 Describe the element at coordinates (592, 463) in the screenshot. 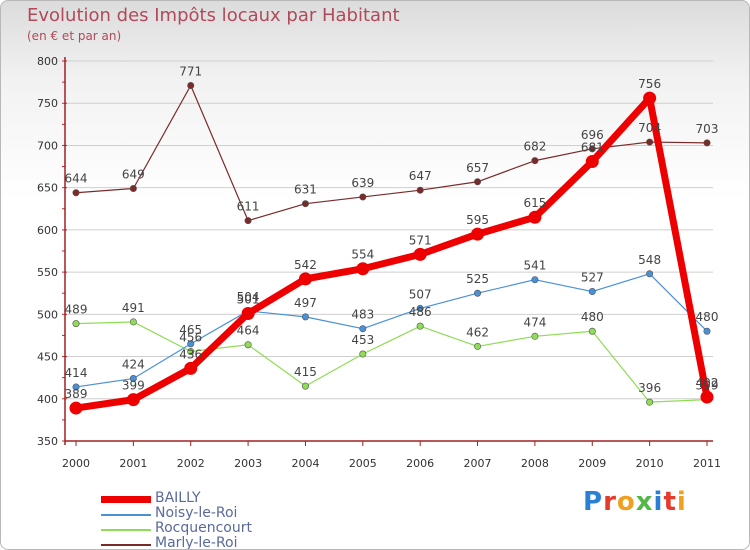

I see `x-tick-label-2009: 2009` at that location.